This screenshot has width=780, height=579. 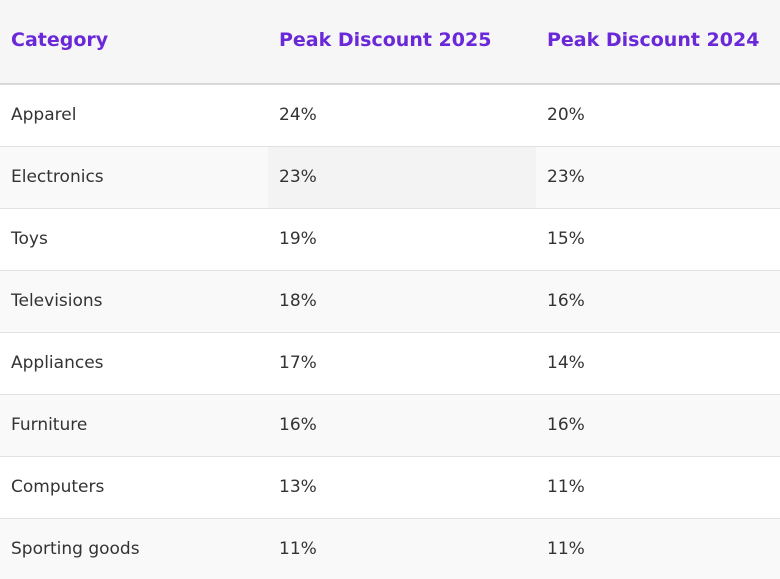 I want to click on table-row: Sporting goods 11% 11%, so click(x=390, y=548).